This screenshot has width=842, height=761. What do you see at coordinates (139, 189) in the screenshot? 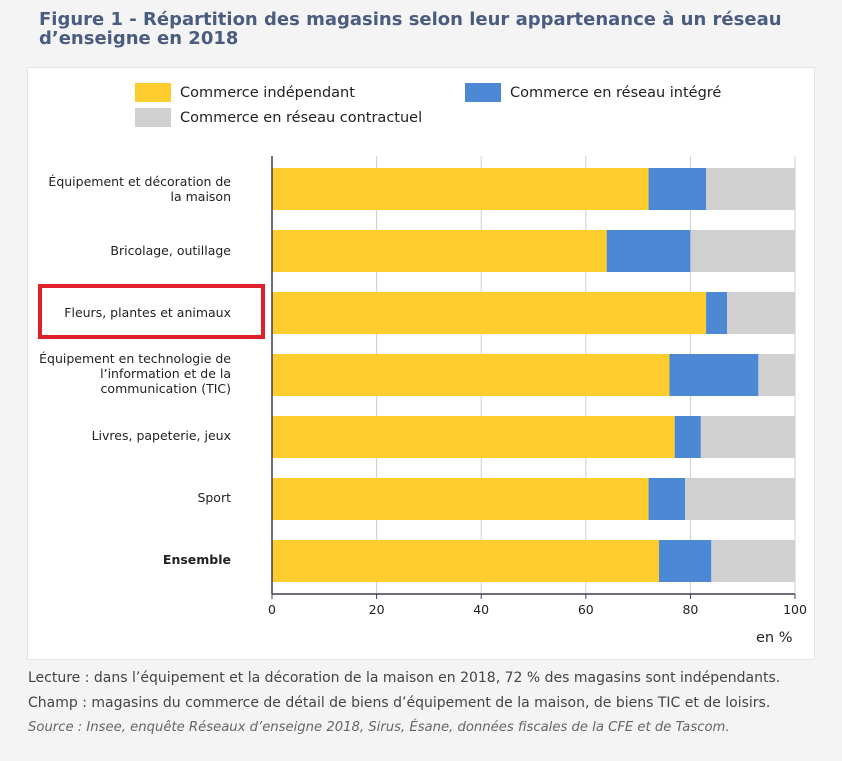
I see `category-label-equipement-maison: Équipement et décoration de la maison` at bounding box center [139, 189].